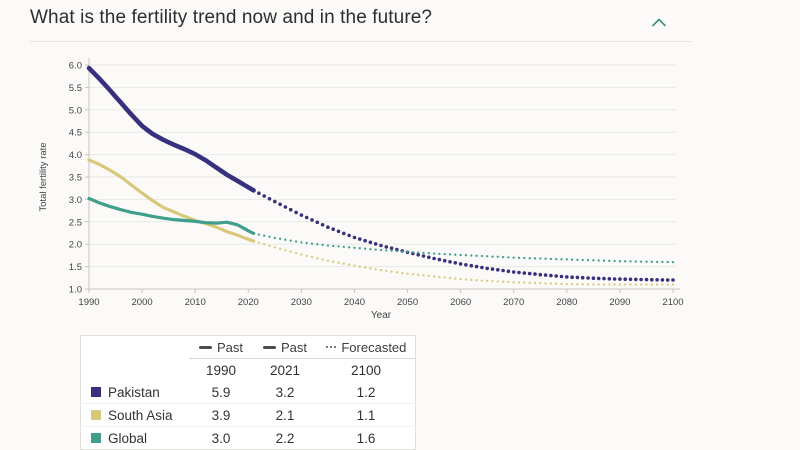 The width and height of the screenshot is (800, 450). What do you see at coordinates (381, 315) in the screenshot?
I see `x-axis-title: Year` at bounding box center [381, 315].